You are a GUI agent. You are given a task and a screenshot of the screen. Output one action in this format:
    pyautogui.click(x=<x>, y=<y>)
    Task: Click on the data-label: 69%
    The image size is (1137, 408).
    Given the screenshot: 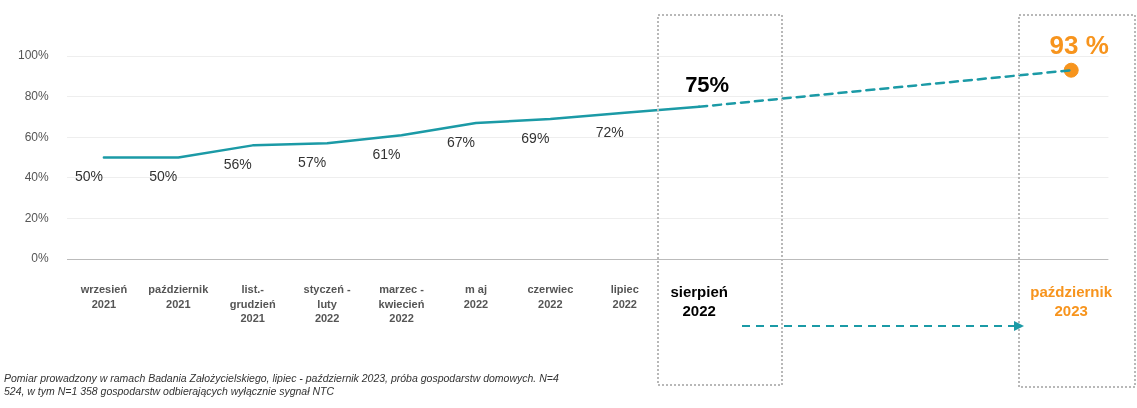 What is the action you would take?
    pyautogui.click(x=535, y=137)
    